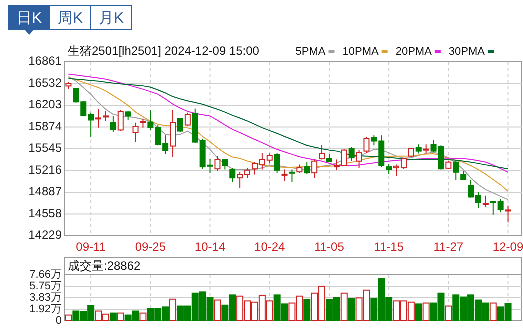  Describe the element at coordinates (59, 320) in the screenshot. I see `y-tick-label: 0` at that location.